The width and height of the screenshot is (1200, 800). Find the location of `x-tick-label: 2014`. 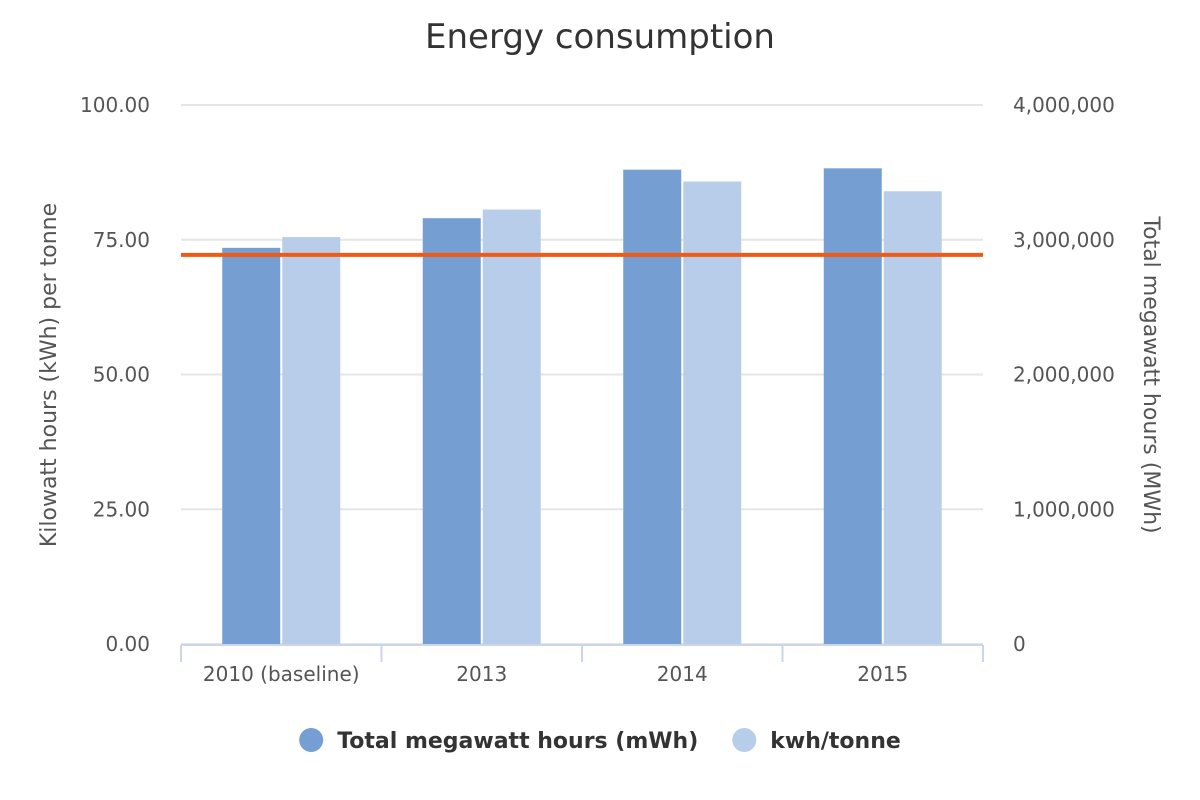

x-tick-label: 2014 is located at coordinates (682, 674).